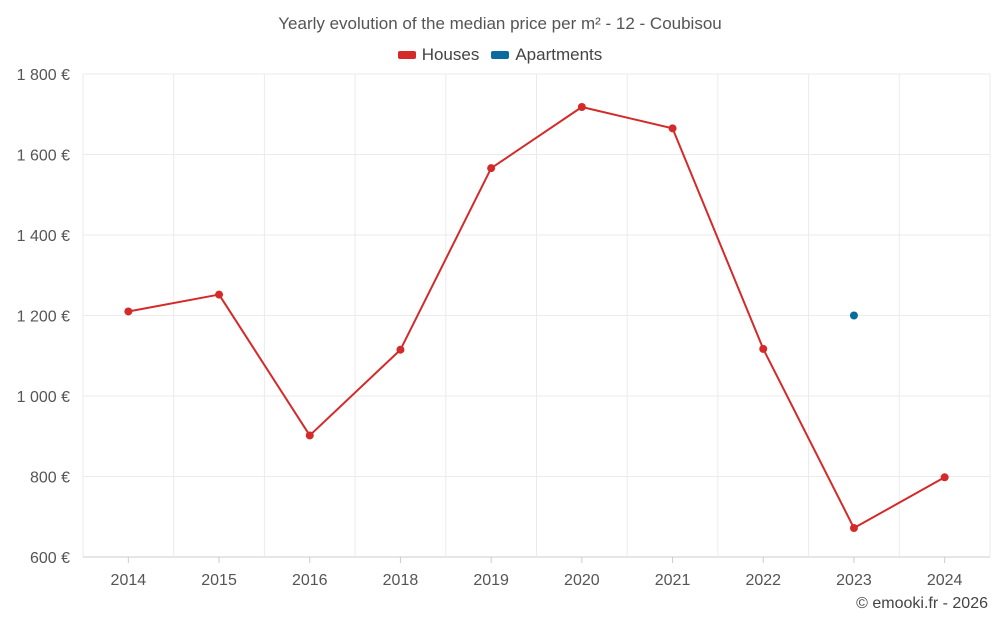 This screenshot has width=1000, height=625. I want to click on x-tick-label: 2020, so click(582, 580).